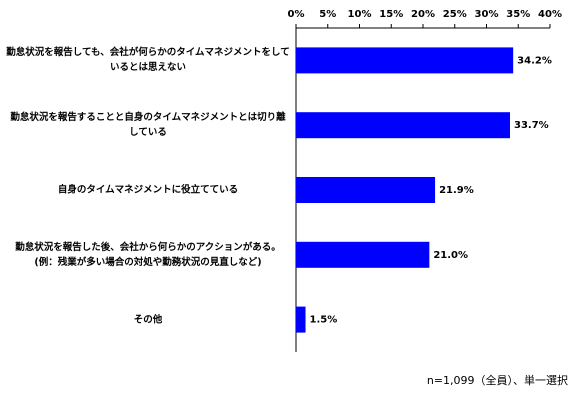  I want to click on x-tick-label: 15%, so click(391, 14).